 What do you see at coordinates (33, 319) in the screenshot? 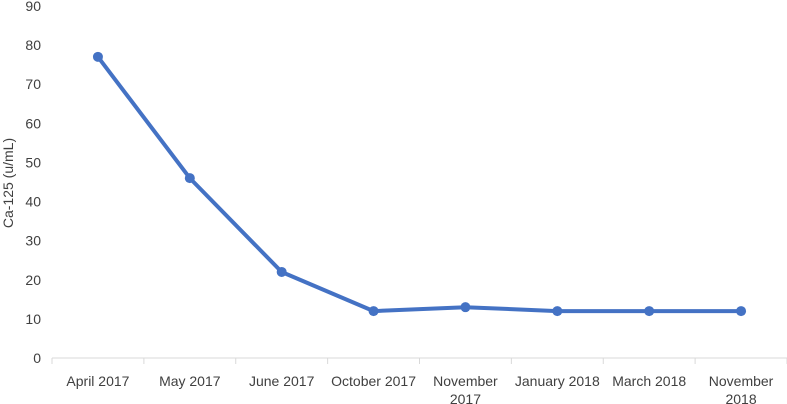
I see `y-tick-label: 10` at bounding box center [33, 319].